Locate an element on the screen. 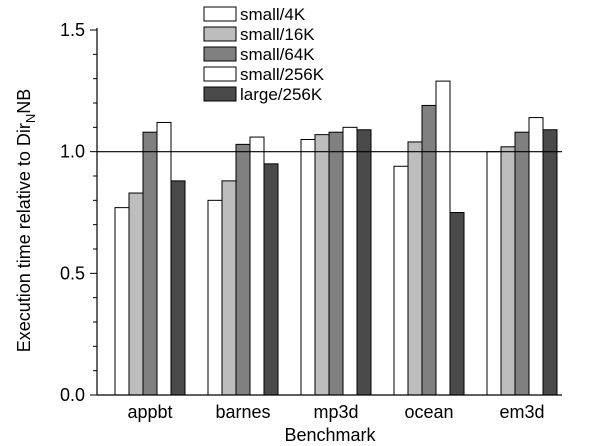  x-tick-label-appbt: appbt is located at coordinates (149, 412).